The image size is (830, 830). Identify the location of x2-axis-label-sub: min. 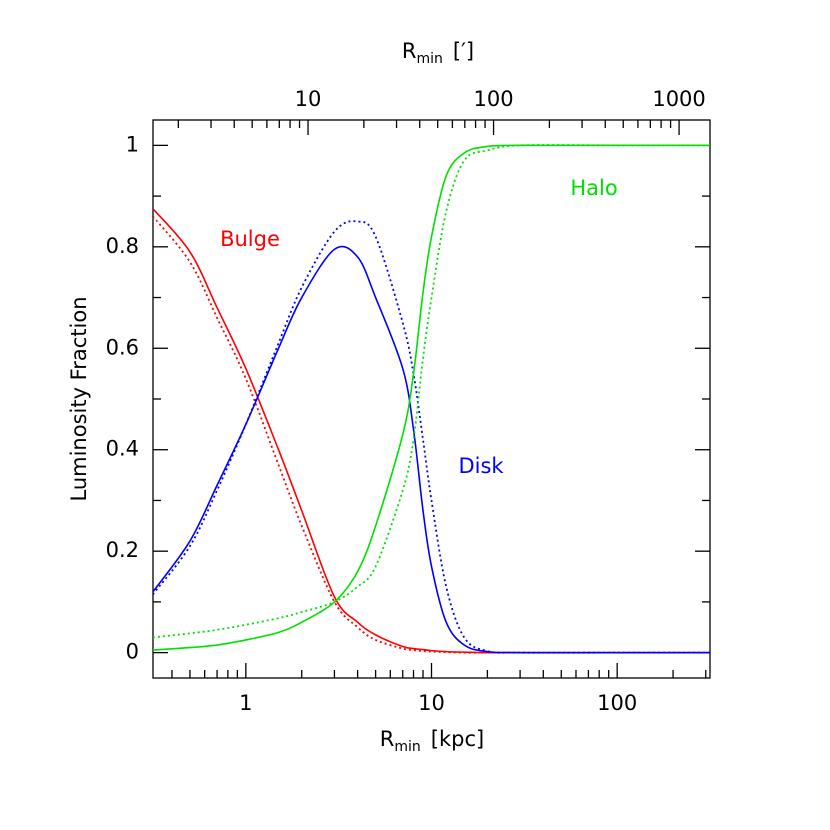
(430, 59).